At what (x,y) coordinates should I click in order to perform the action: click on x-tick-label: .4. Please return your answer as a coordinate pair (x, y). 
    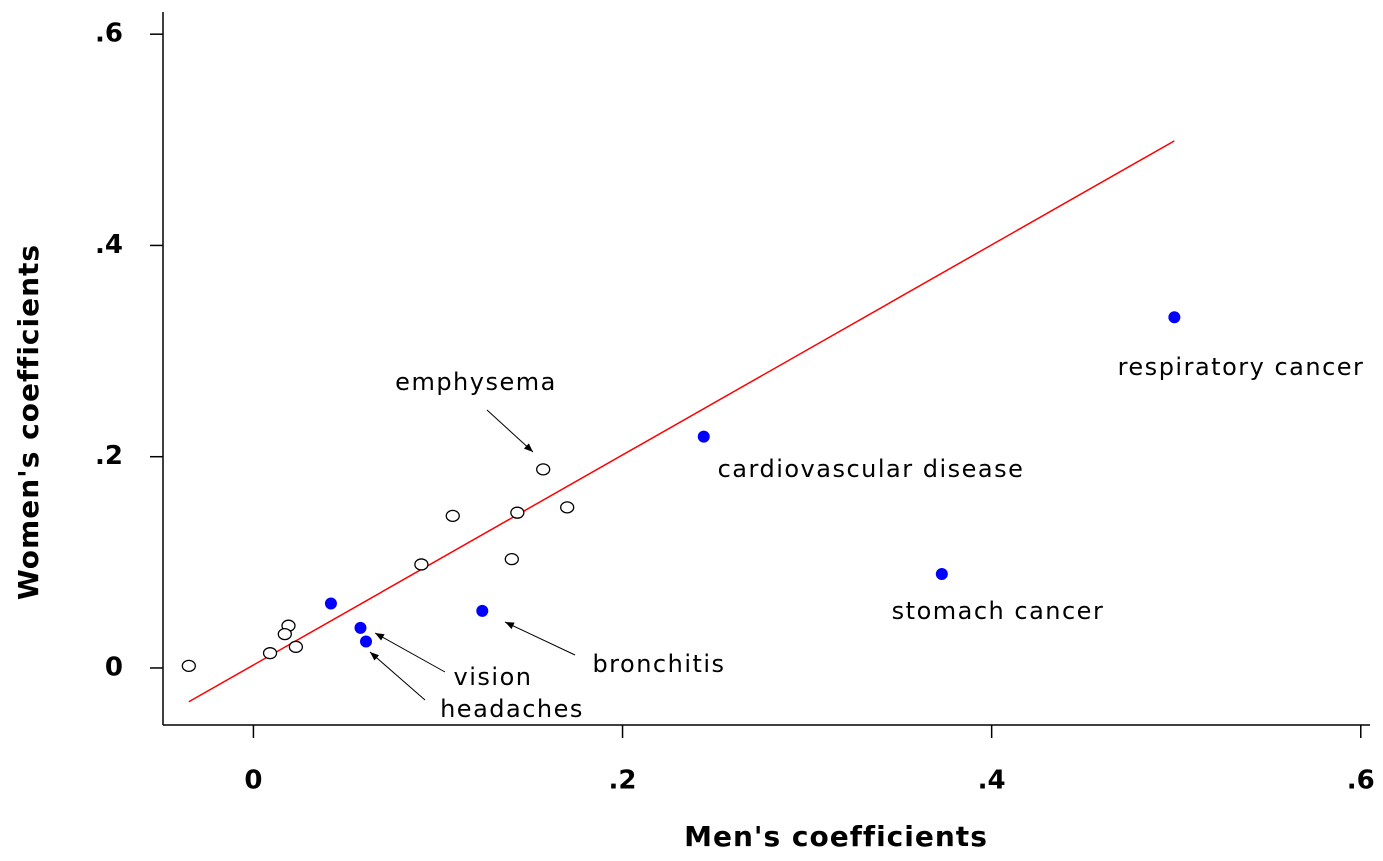
    Looking at the image, I should click on (992, 781).